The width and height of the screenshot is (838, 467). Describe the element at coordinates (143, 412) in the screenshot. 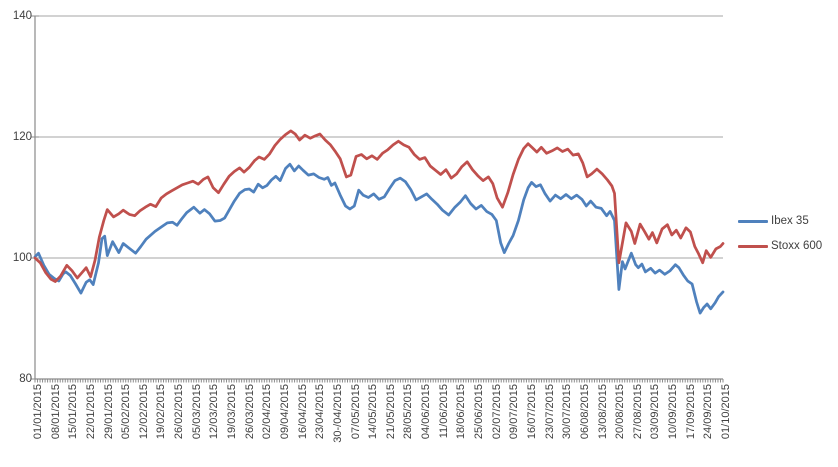

I see `x-axis-label: 12/02/2015` at that location.